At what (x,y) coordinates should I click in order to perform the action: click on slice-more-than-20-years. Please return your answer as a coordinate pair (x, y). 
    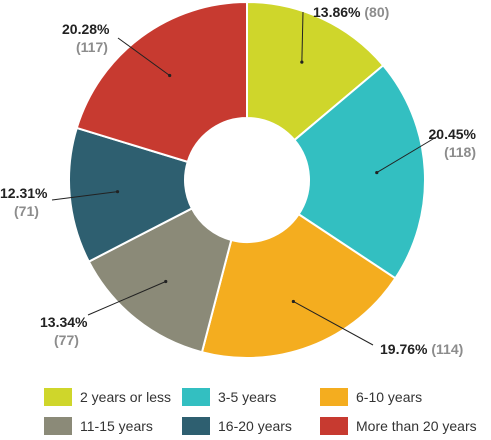
    Looking at the image, I should click on (161, 82).